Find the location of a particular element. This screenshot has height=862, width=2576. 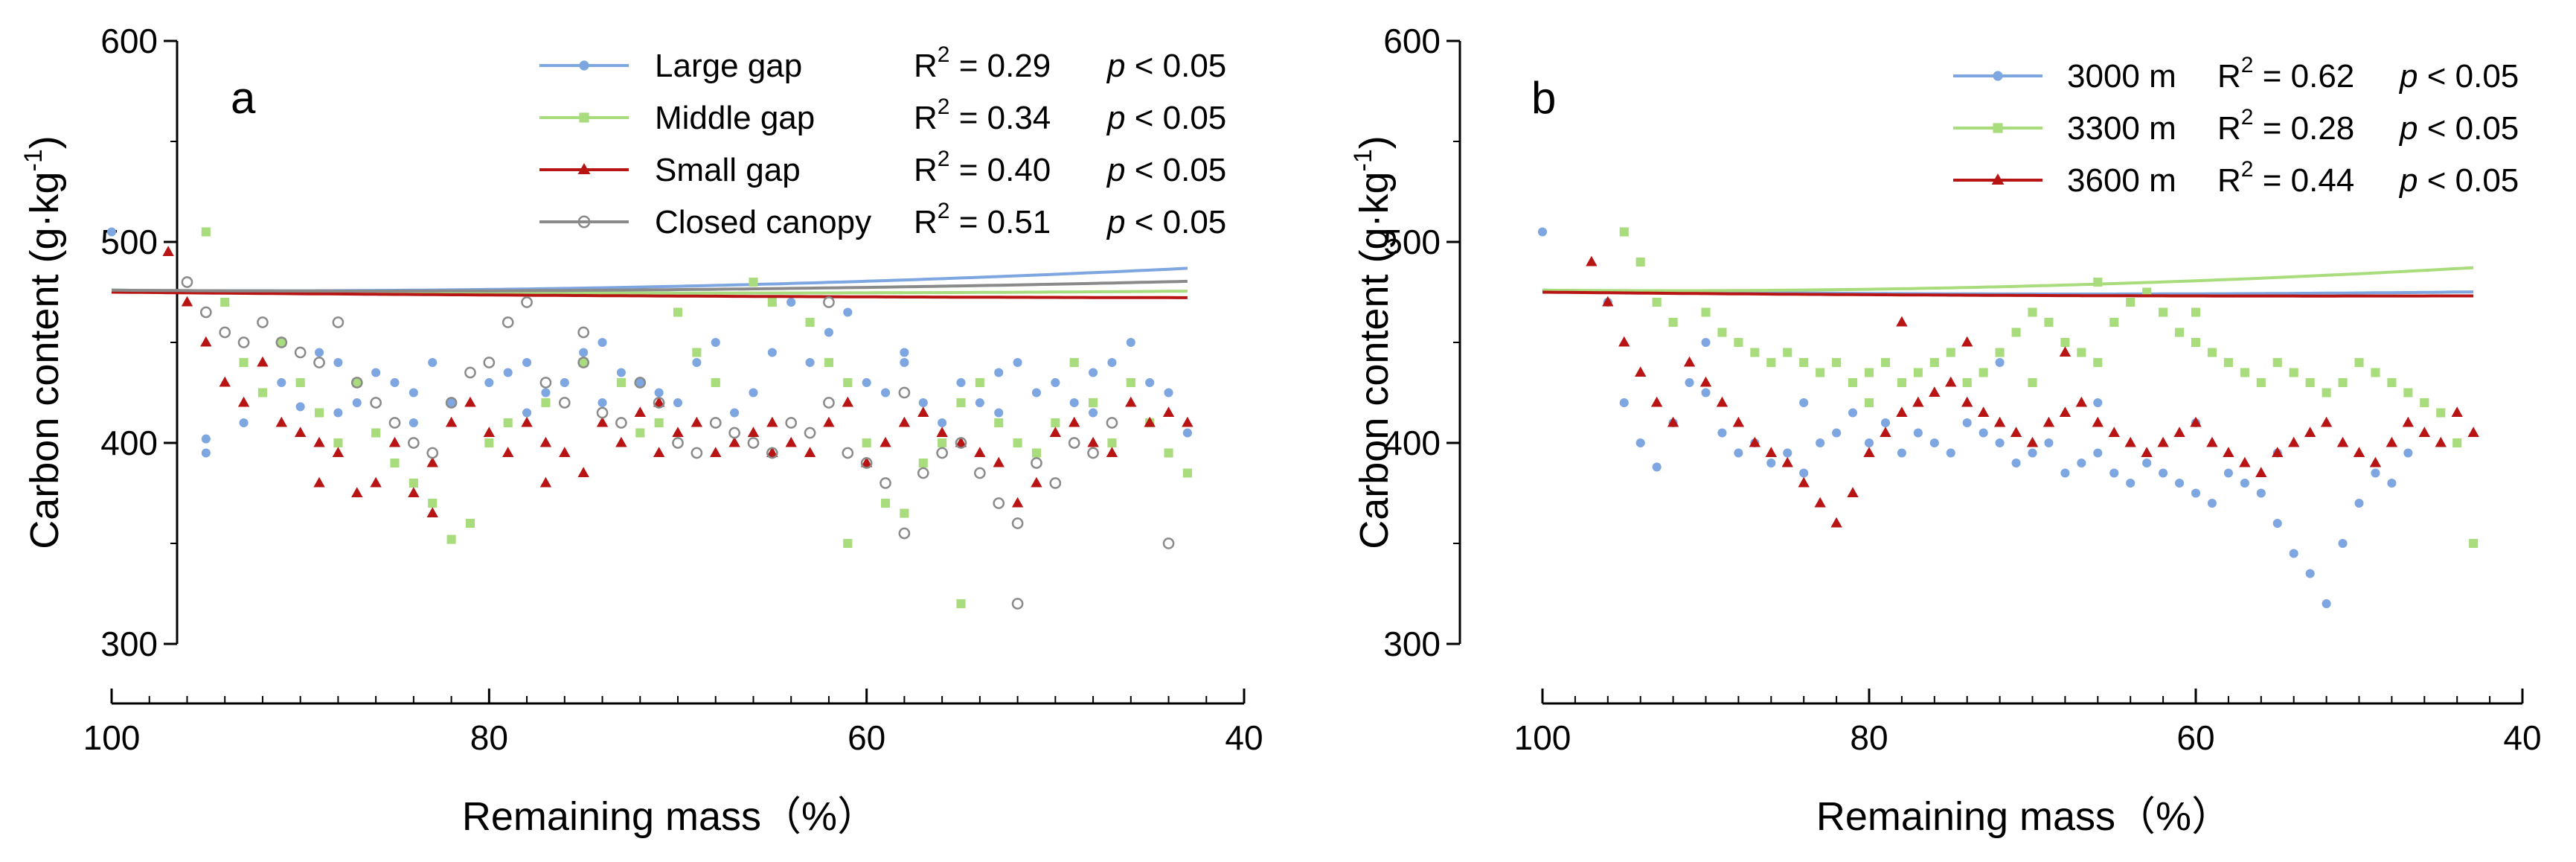

legend-r2-value: 0.62 is located at coordinates (2323, 76).